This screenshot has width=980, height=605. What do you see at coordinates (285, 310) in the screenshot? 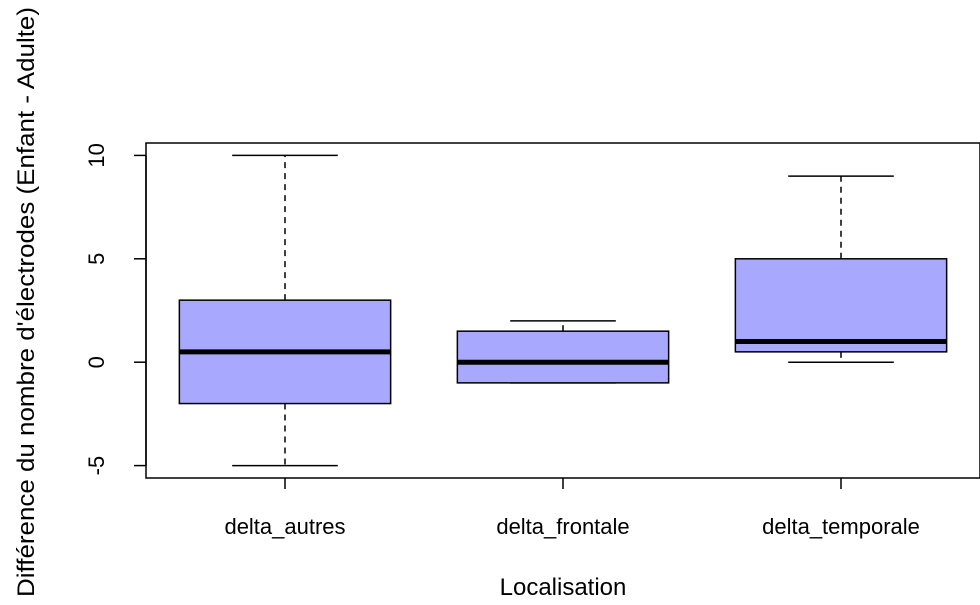
I see `box-delta_autres` at bounding box center [285, 310].